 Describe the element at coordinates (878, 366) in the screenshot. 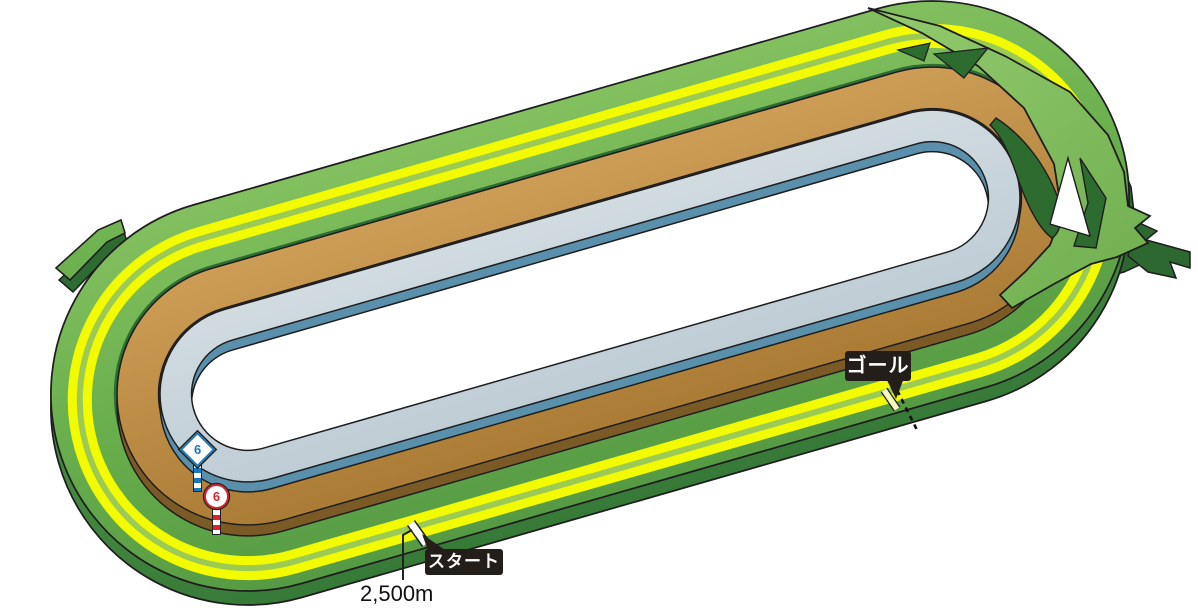

I see `goal-label: ゴール` at that location.